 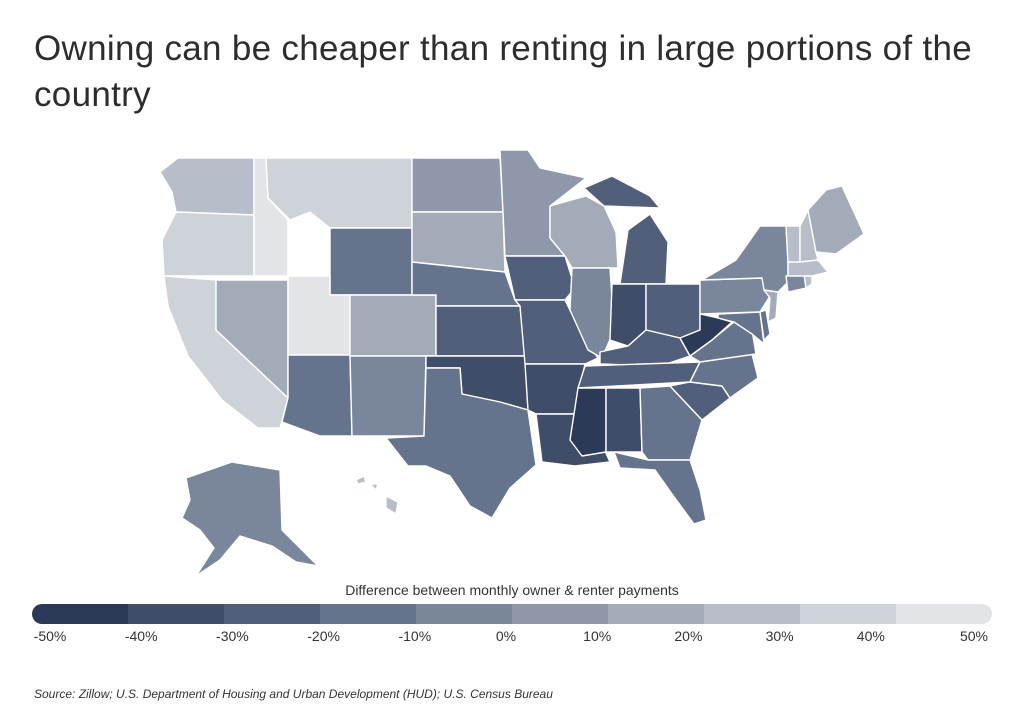 I want to click on legend-color-scale, so click(x=512, y=614).